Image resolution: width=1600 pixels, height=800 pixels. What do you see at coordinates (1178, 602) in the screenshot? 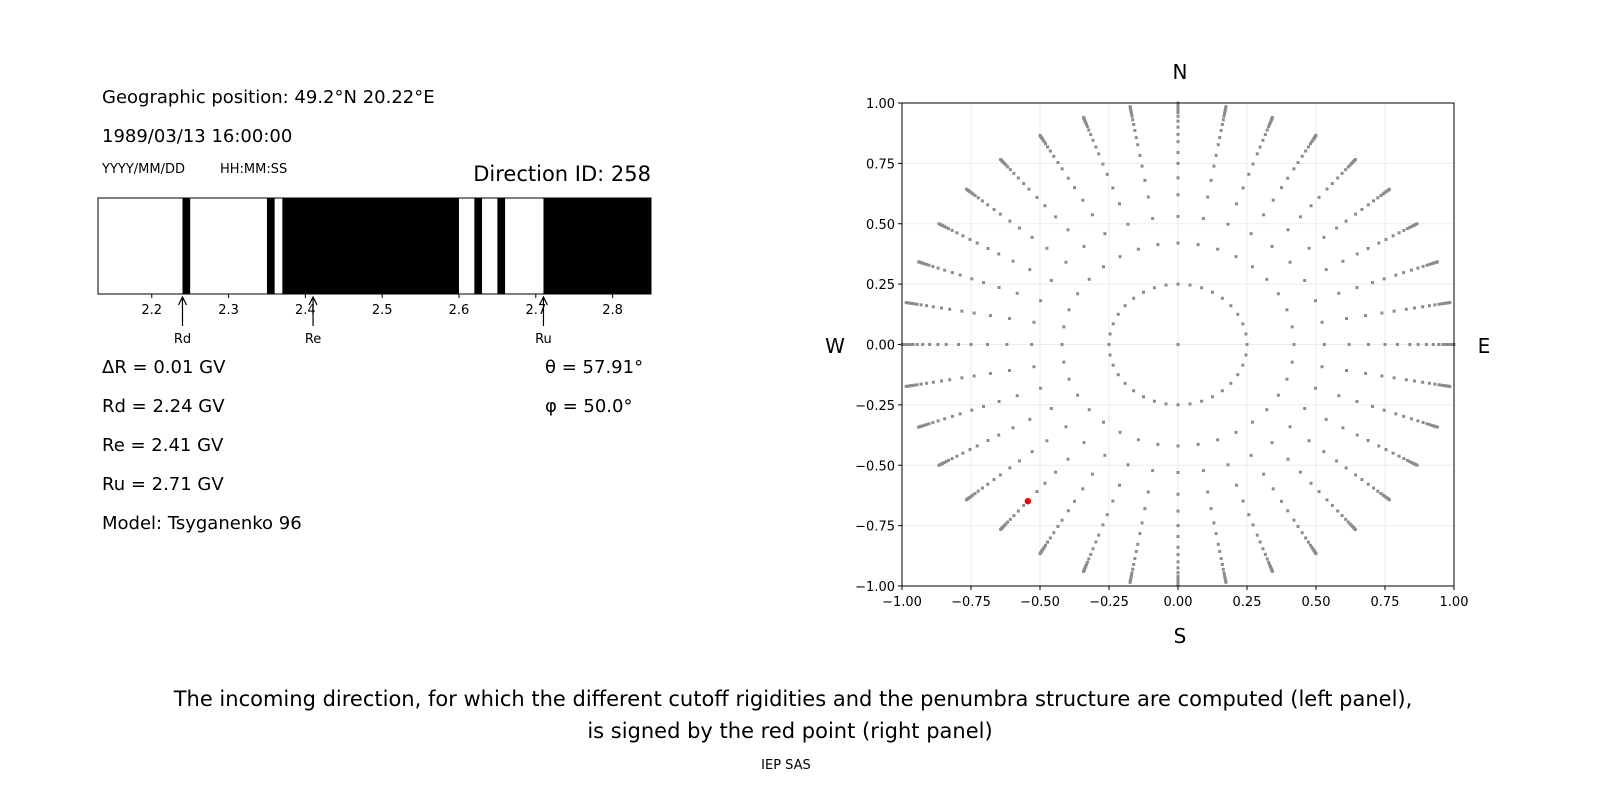
I see `x-tick-label: 0.00` at bounding box center [1178, 602].